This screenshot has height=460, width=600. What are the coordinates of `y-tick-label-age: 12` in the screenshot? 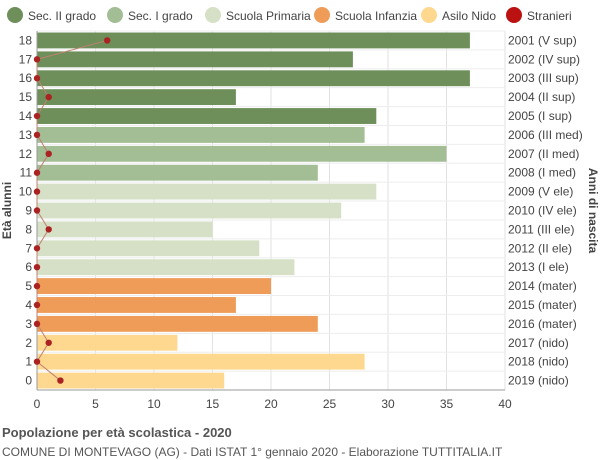 It's located at (26, 154).